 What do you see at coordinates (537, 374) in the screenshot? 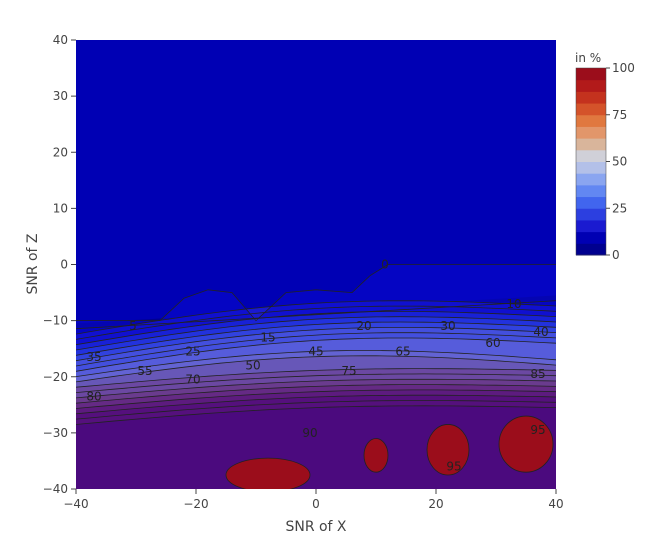
I see `contour-label-85-17: 85` at bounding box center [537, 374].